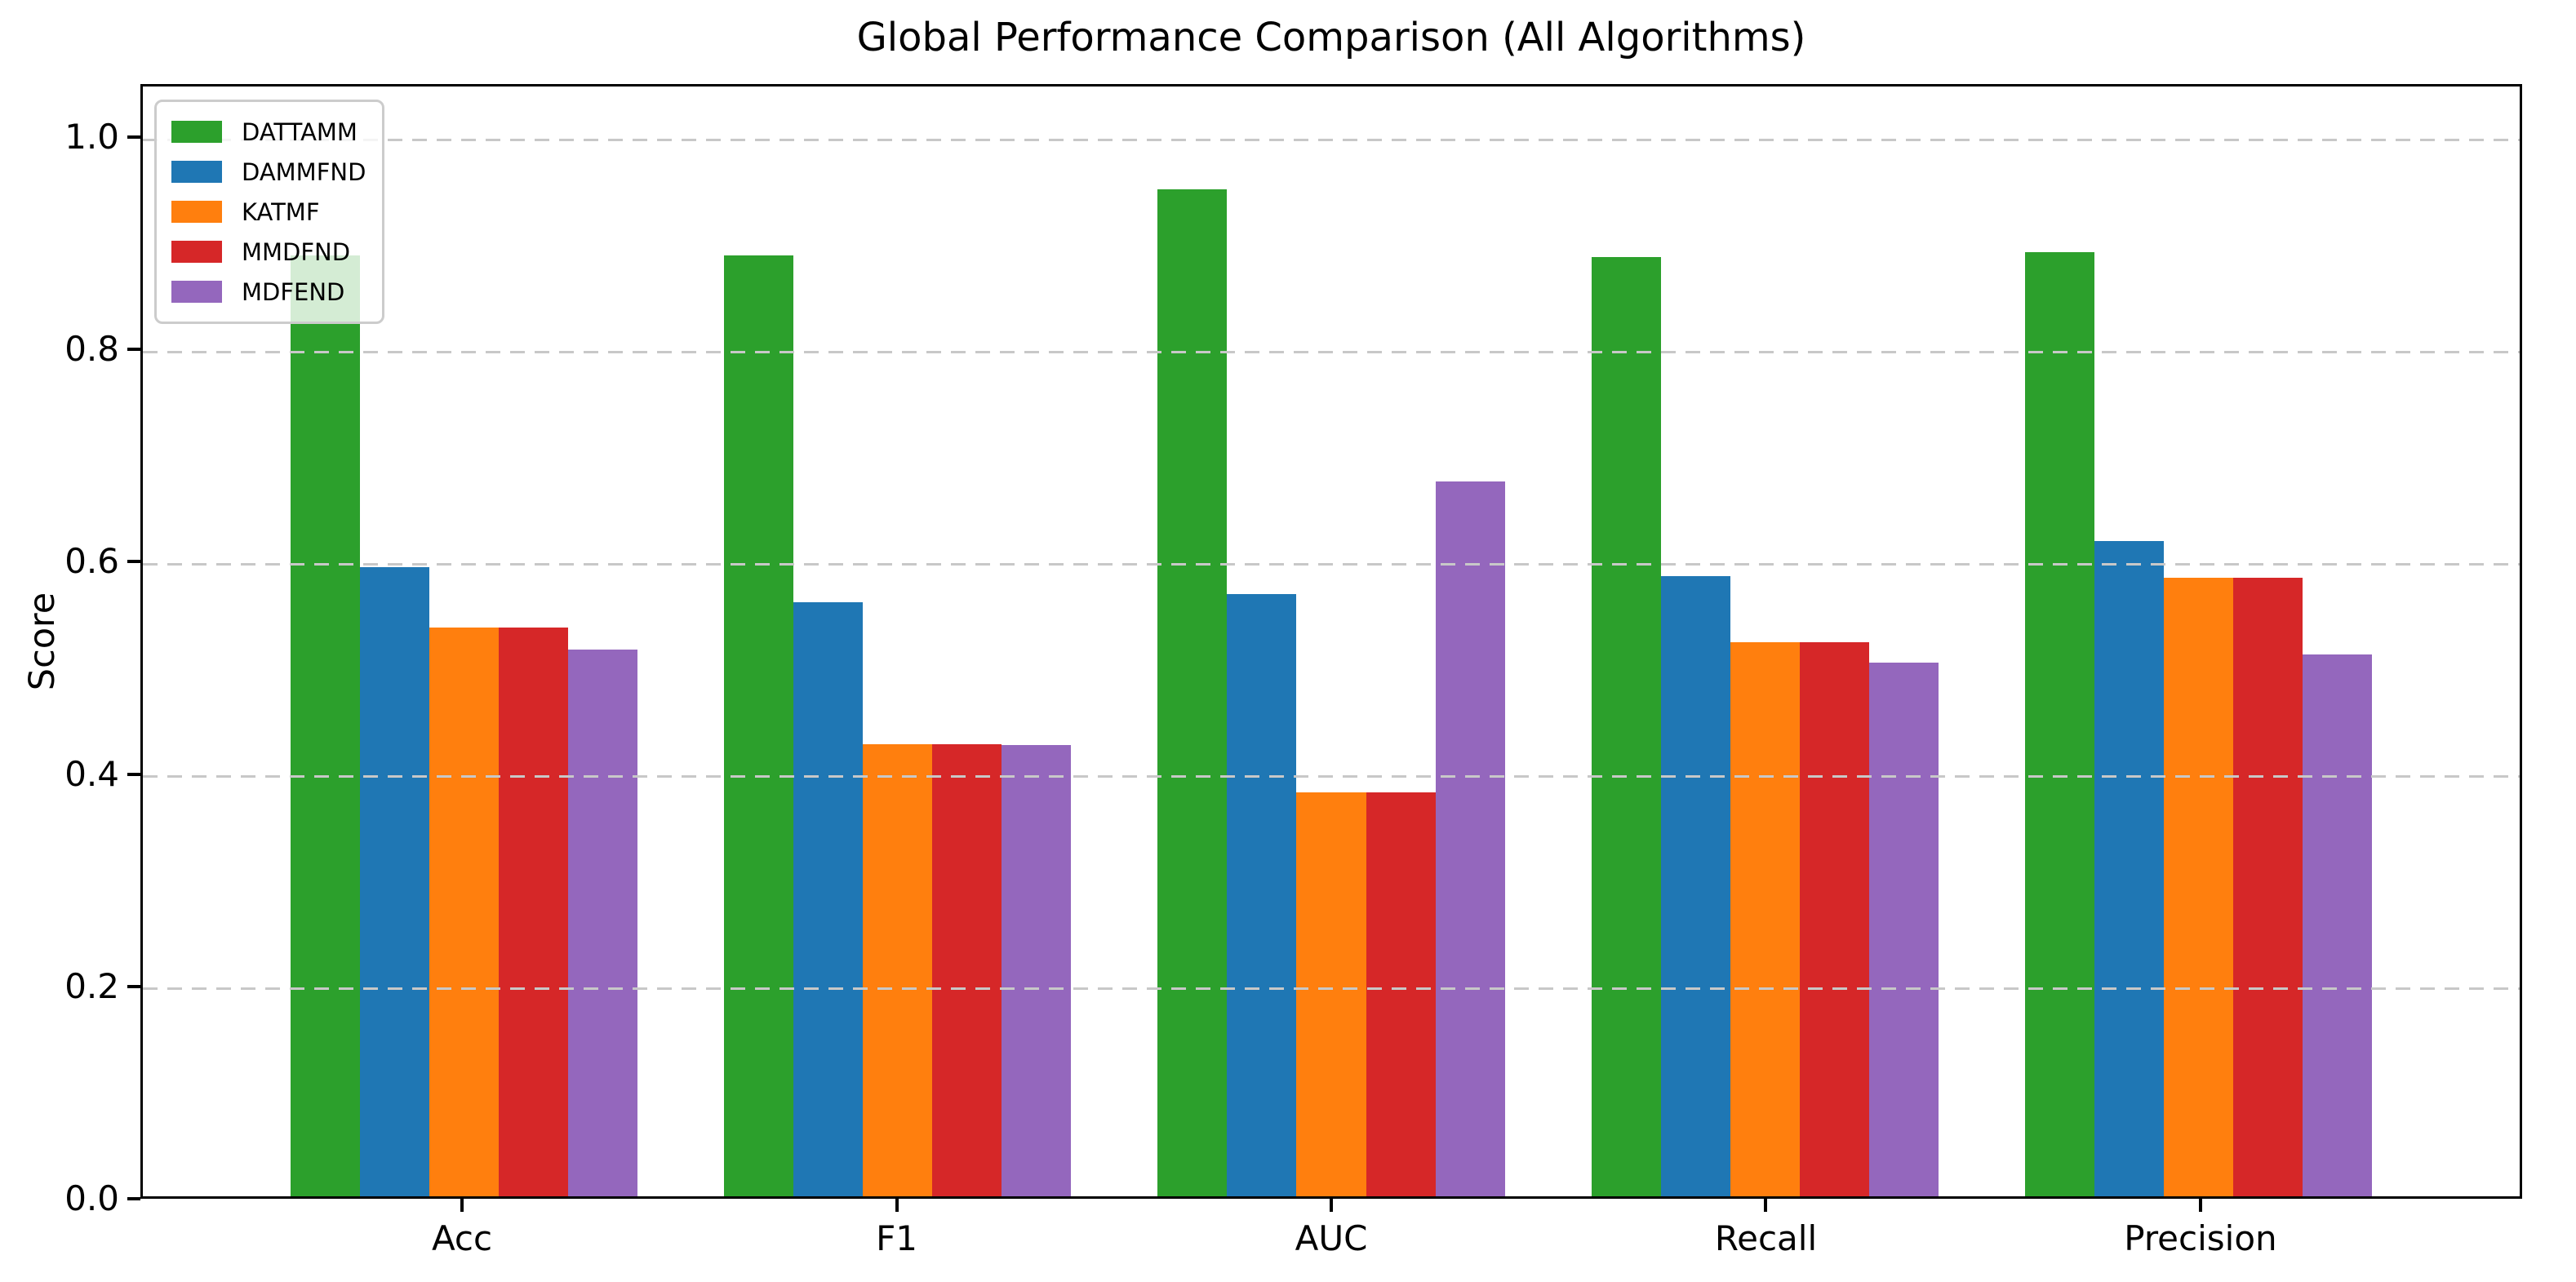 Image resolution: width=2576 pixels, height=1282 pixels. What do you see at coordinates (91, 986) in the screenshot?
I see `y-tick-label: 0.2` at bounding box center [91, 986].